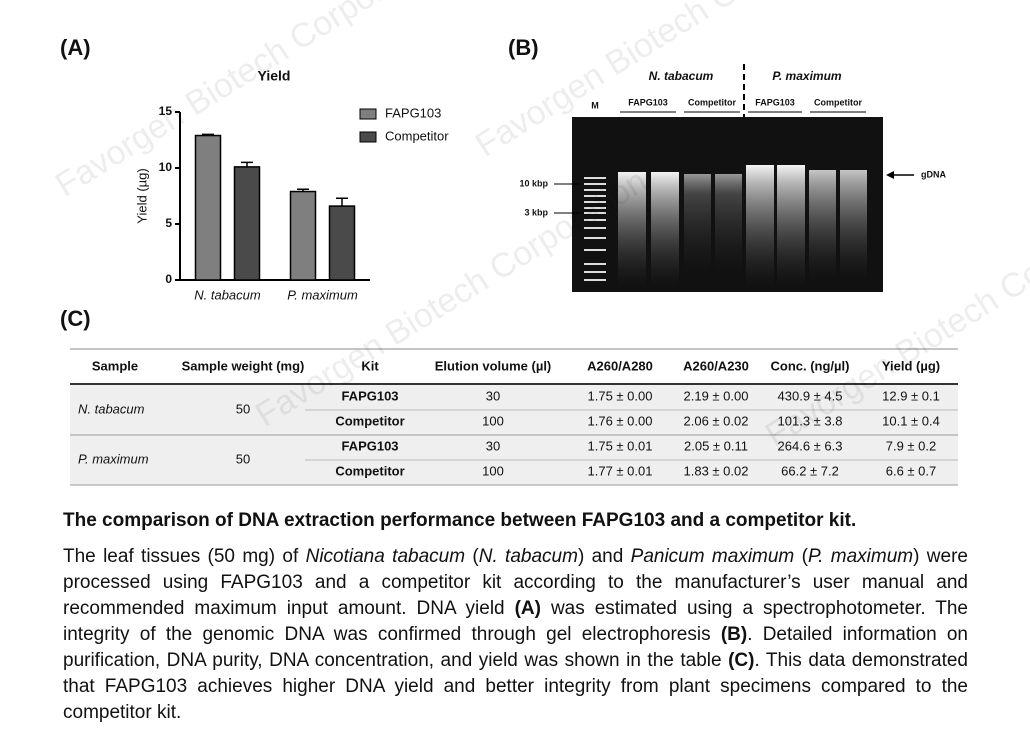 The width and height of the screenshot is (1030, 755). Describe the element at coordinates (184, 556) in the screenshot. I see `text: The leaf tissues (50 mg) of` at that location.